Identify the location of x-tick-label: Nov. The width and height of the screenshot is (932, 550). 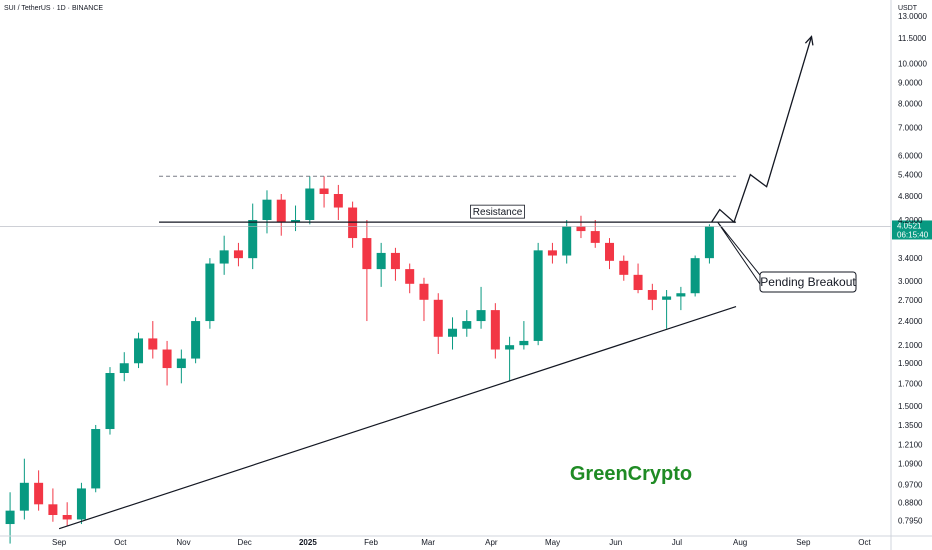
(183, 542).